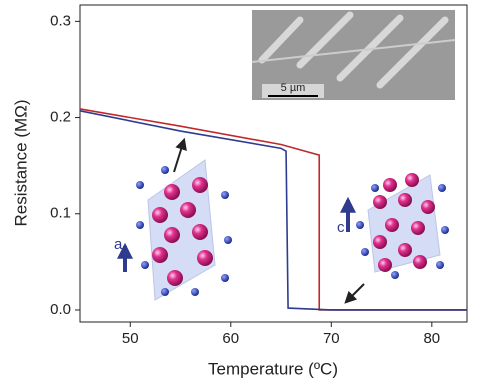  Describe the element at coordinates (341, 227) in the screenshot. I see `axis-c-label: c` at that location.